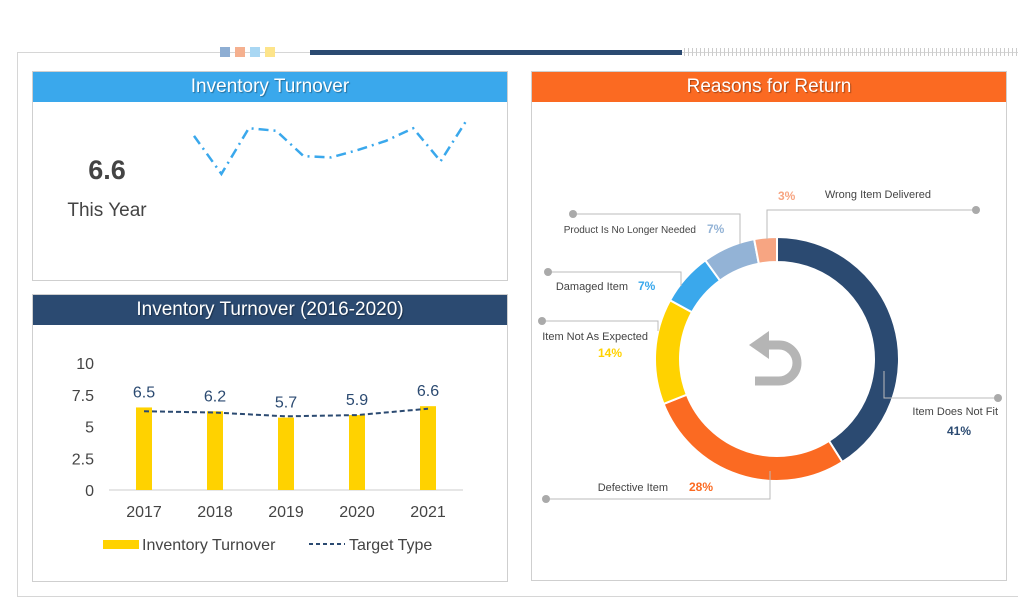 Image resolution: width=1024 pixels, height=598 pixels. I want to click on y-tick-label: 5, so click(89, 428).